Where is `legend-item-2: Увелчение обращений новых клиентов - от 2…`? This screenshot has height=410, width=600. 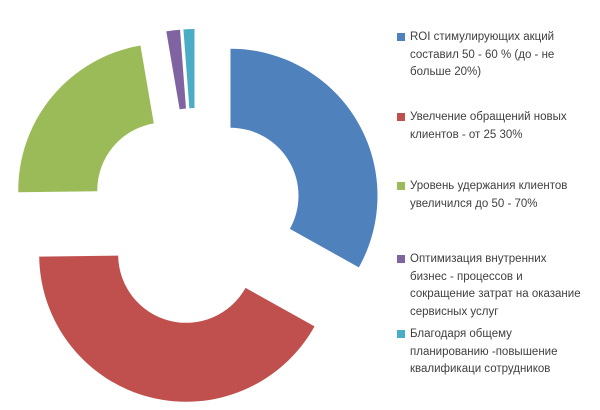
legend-item-2: Увелчение обращений новых клиентов - от 2… is located at coordinates (498, 126).